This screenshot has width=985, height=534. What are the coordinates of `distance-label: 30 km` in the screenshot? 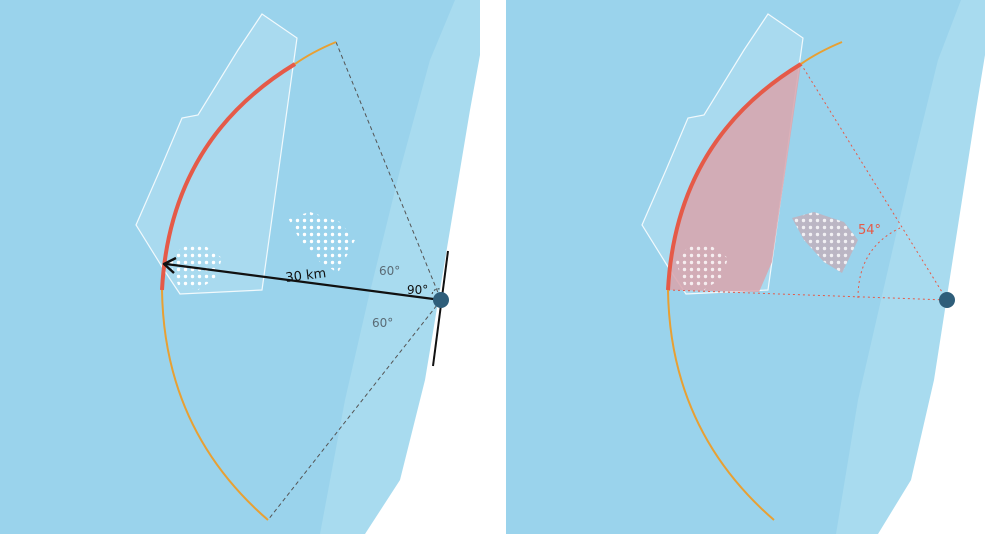 It's located at (306, 276).